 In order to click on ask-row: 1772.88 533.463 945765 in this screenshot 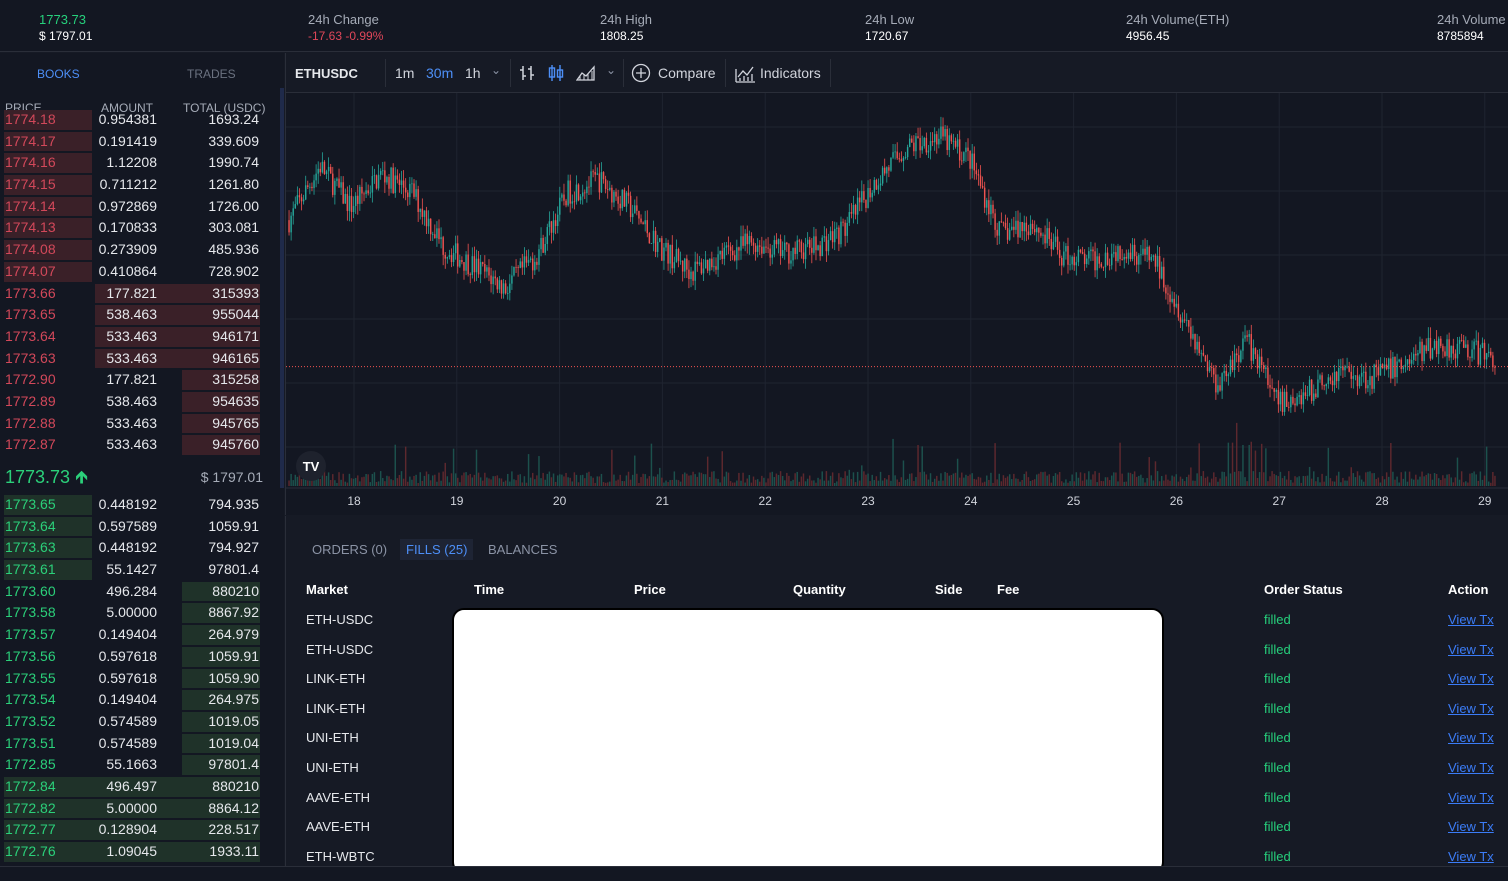, I will do `click(142, 424)`.